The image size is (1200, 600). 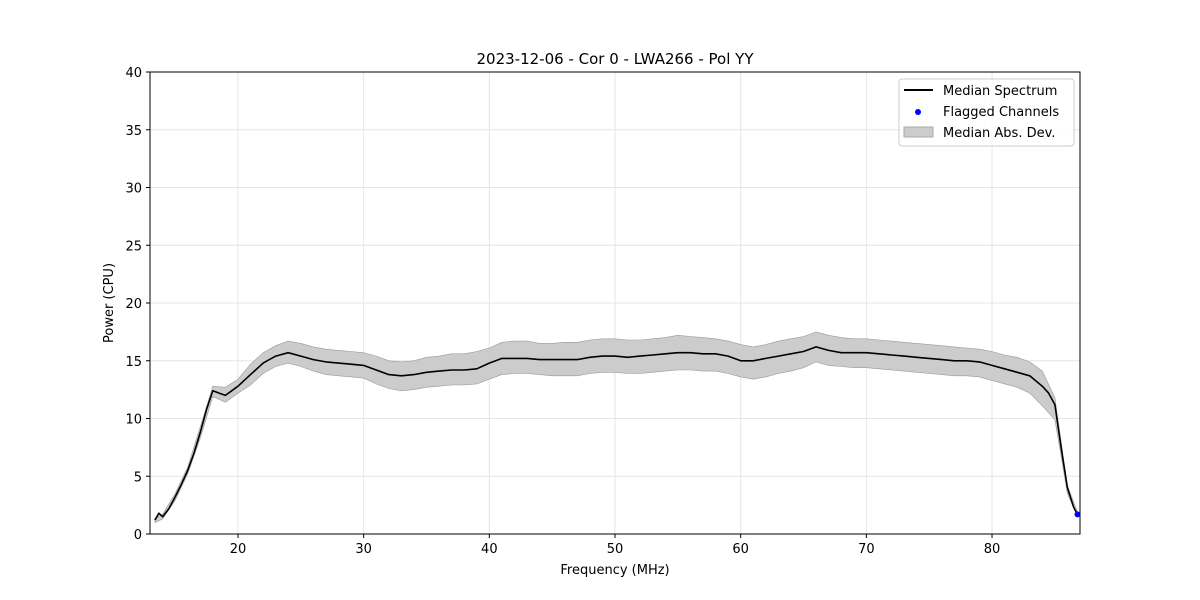 What do you see at coordinates (363, 549) in the screenshot?
I see `x-tick-label: 30` at bounding box center [363, 549].